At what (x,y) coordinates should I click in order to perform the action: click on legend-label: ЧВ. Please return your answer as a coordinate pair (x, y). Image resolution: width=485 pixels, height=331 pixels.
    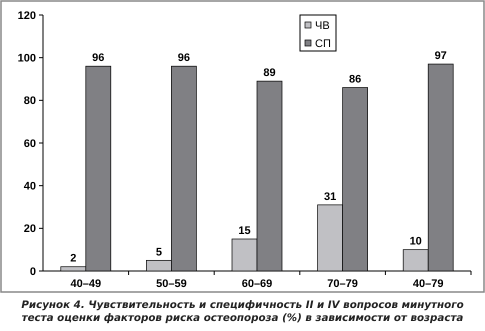
    Looking at the image, I should click on (322, 26).